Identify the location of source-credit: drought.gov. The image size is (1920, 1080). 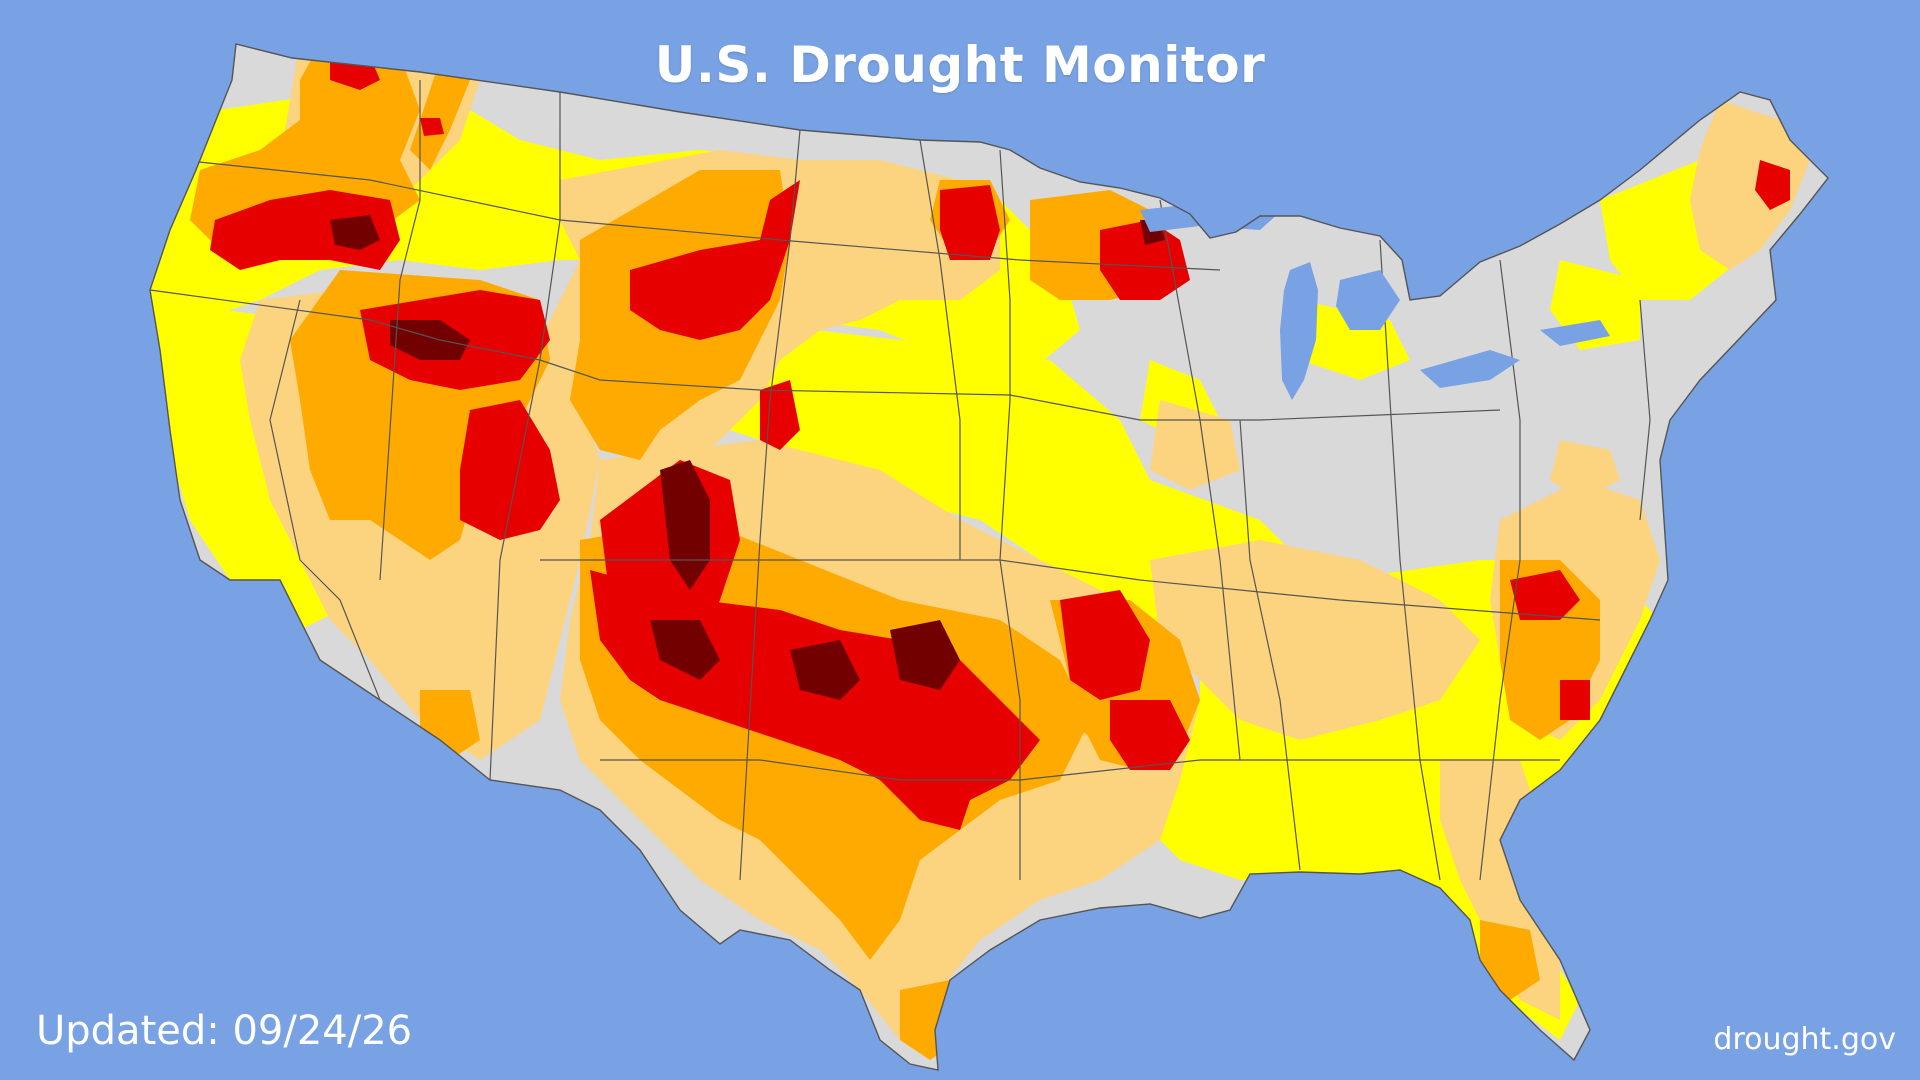
(1804, 1039).